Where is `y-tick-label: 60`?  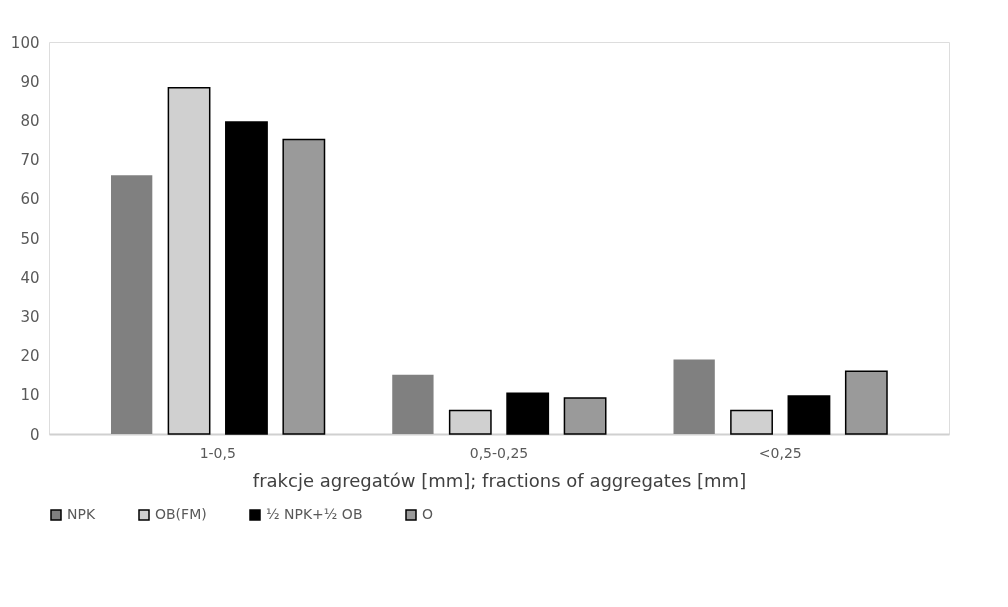
y-tick-label: 60 is located at coordinates (30, 199).